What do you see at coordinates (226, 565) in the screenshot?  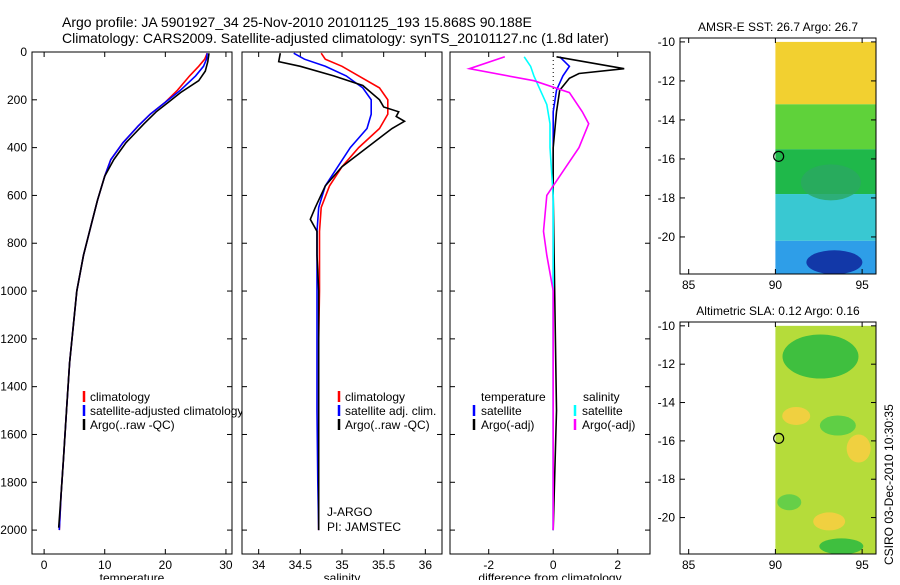 I see `x-tick-label: 30` at bounding box center [226, 565].